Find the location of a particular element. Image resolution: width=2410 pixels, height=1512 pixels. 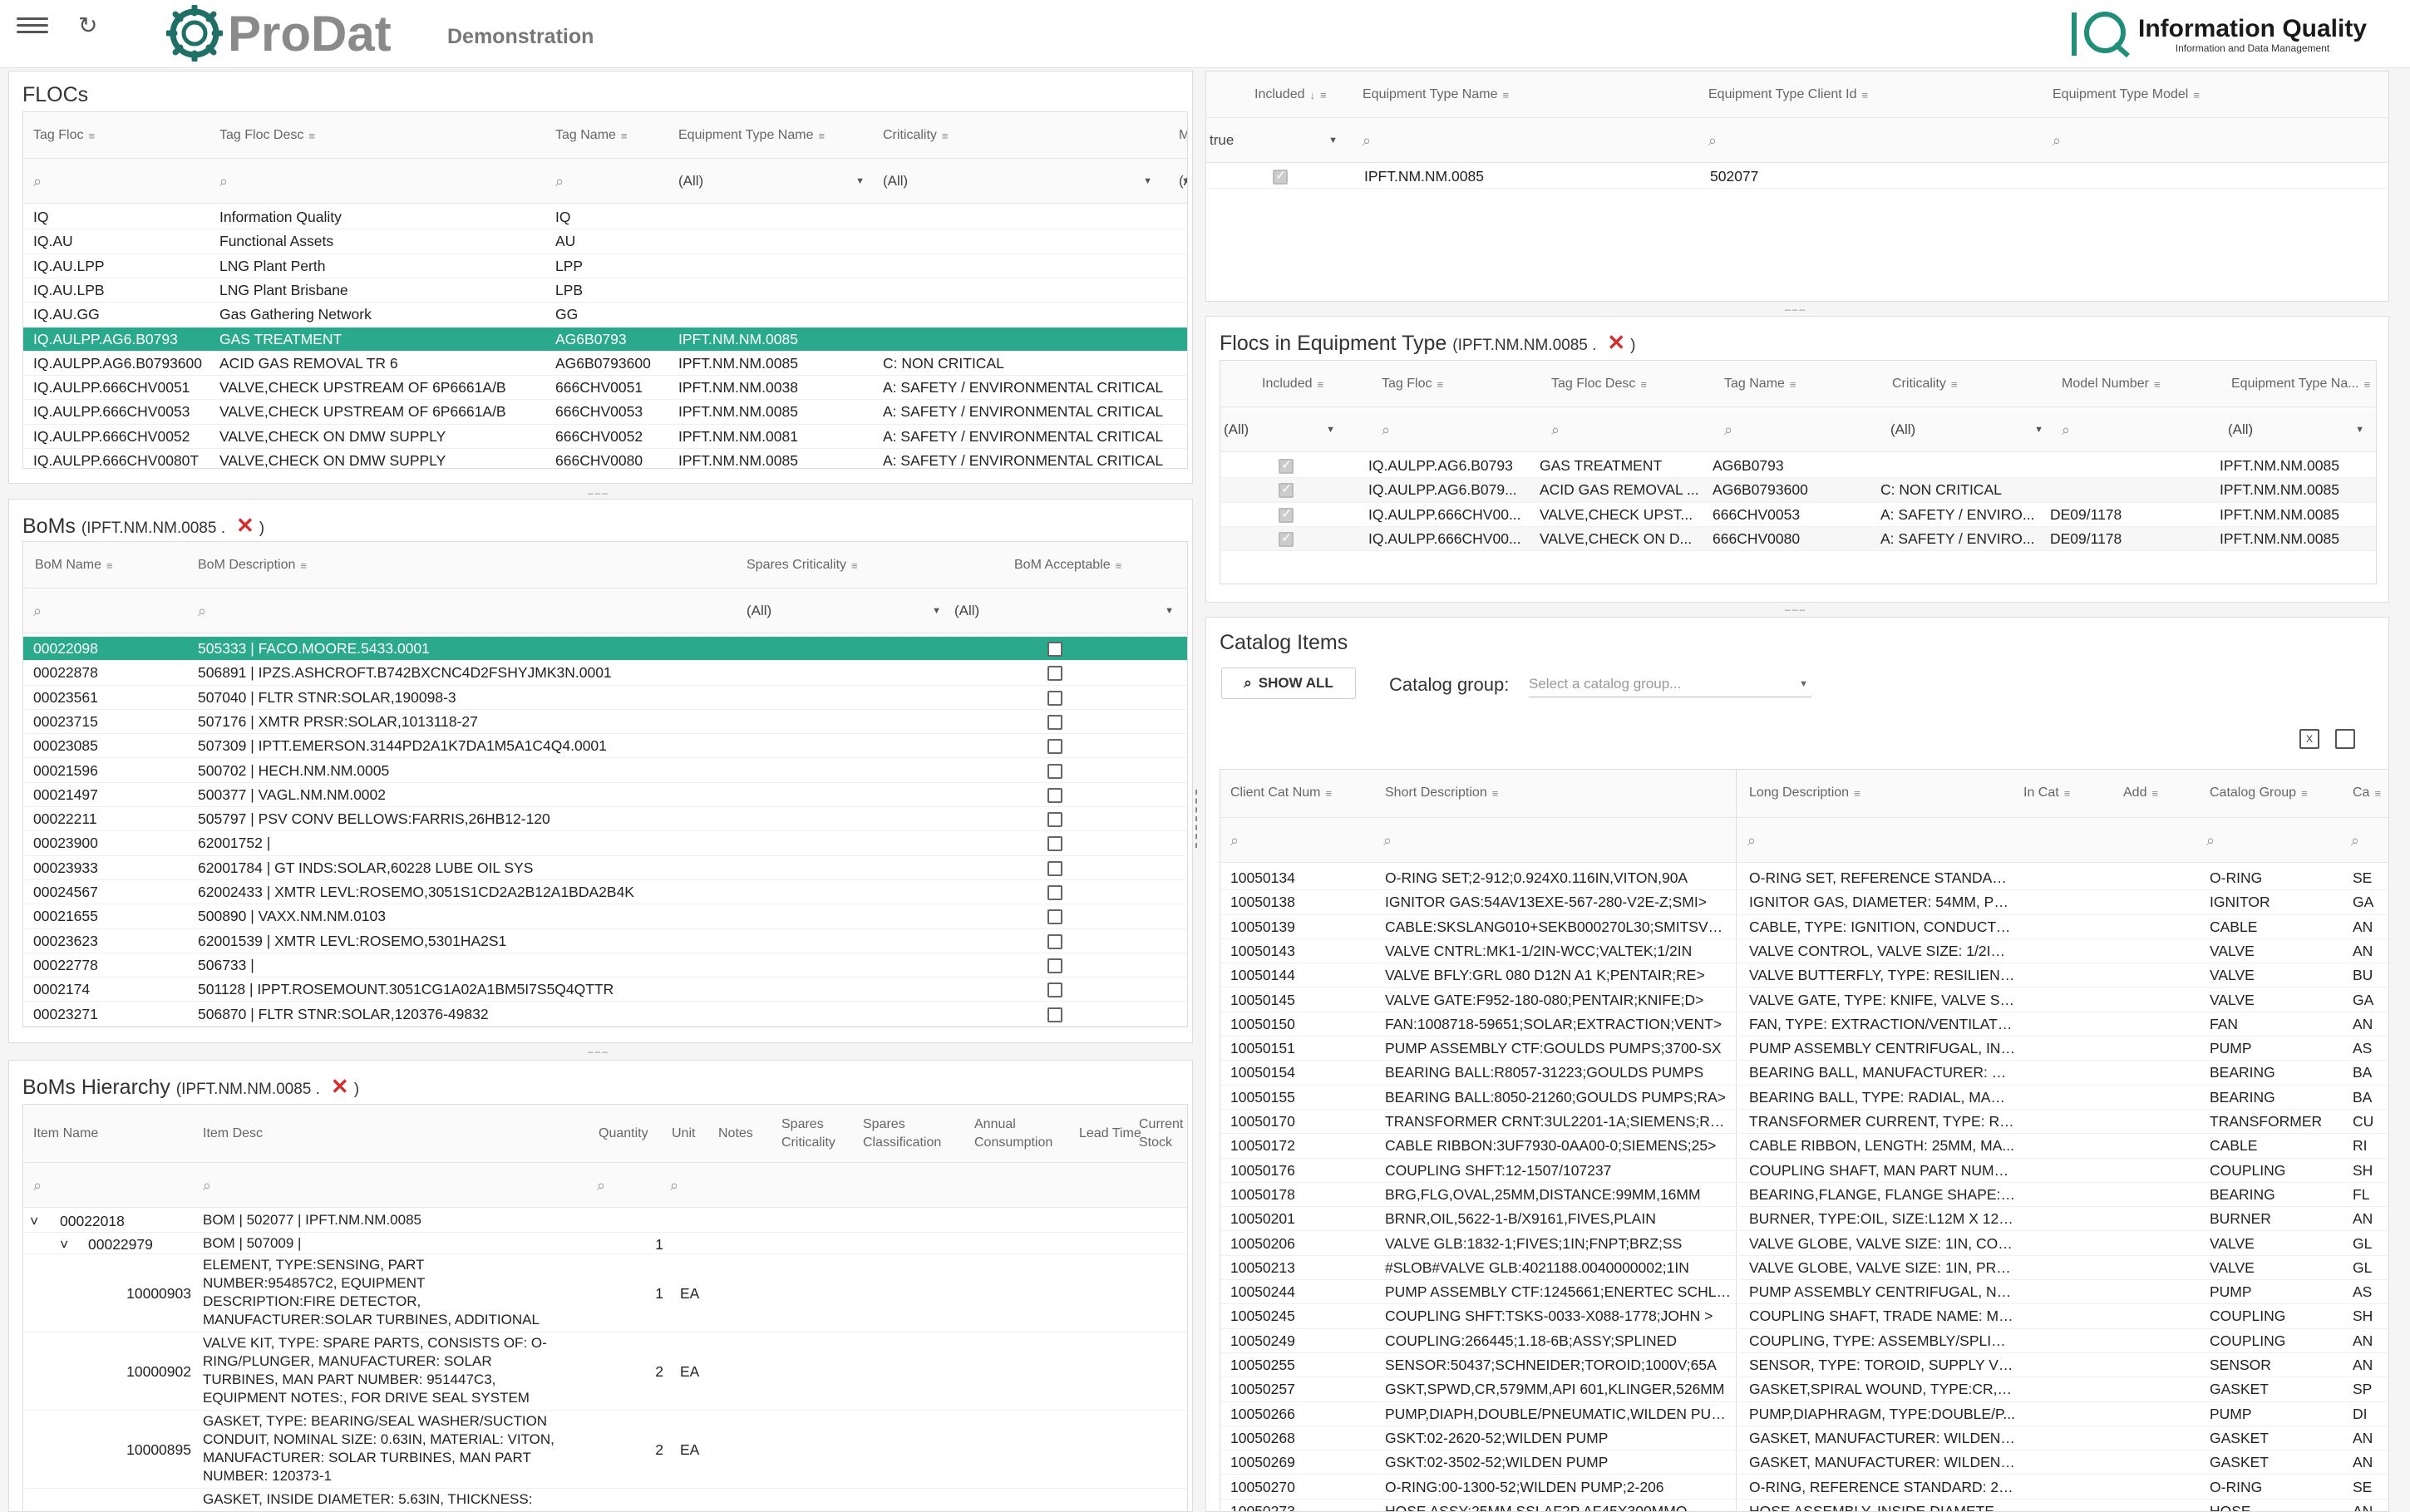

column-header: Lead Time is located at coordinates (1114, 1134).